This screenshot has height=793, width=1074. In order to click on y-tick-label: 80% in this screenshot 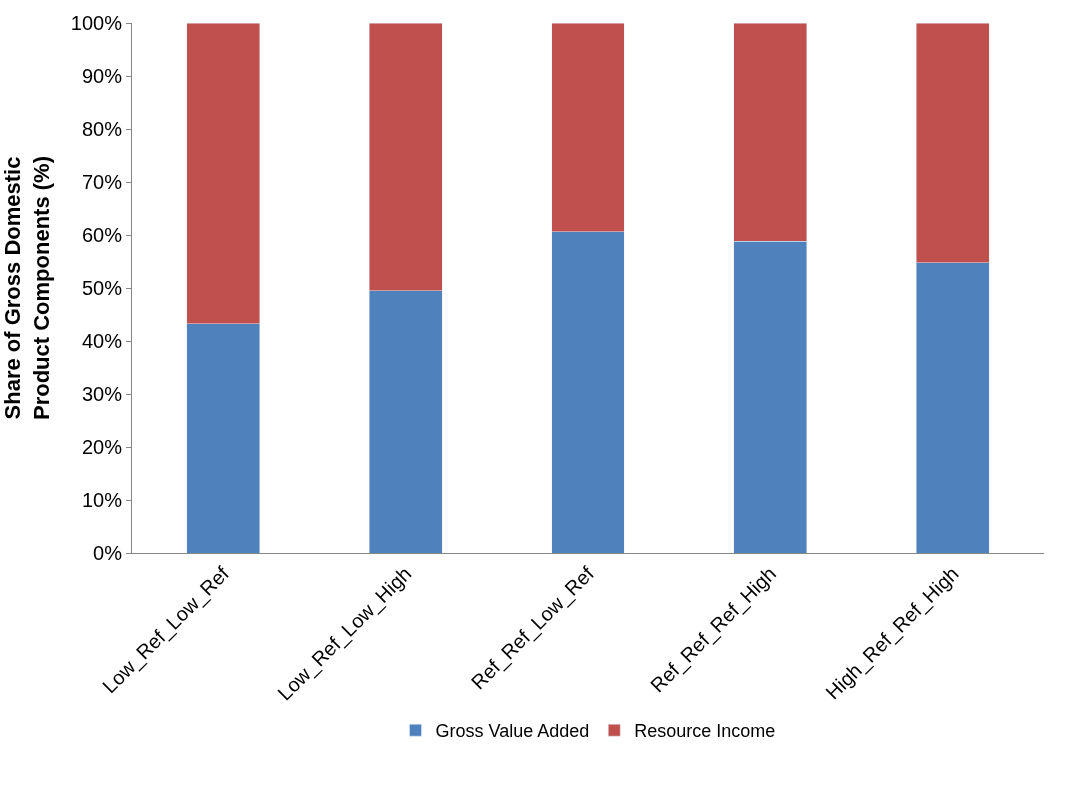, I will do `click(102, 129)`.